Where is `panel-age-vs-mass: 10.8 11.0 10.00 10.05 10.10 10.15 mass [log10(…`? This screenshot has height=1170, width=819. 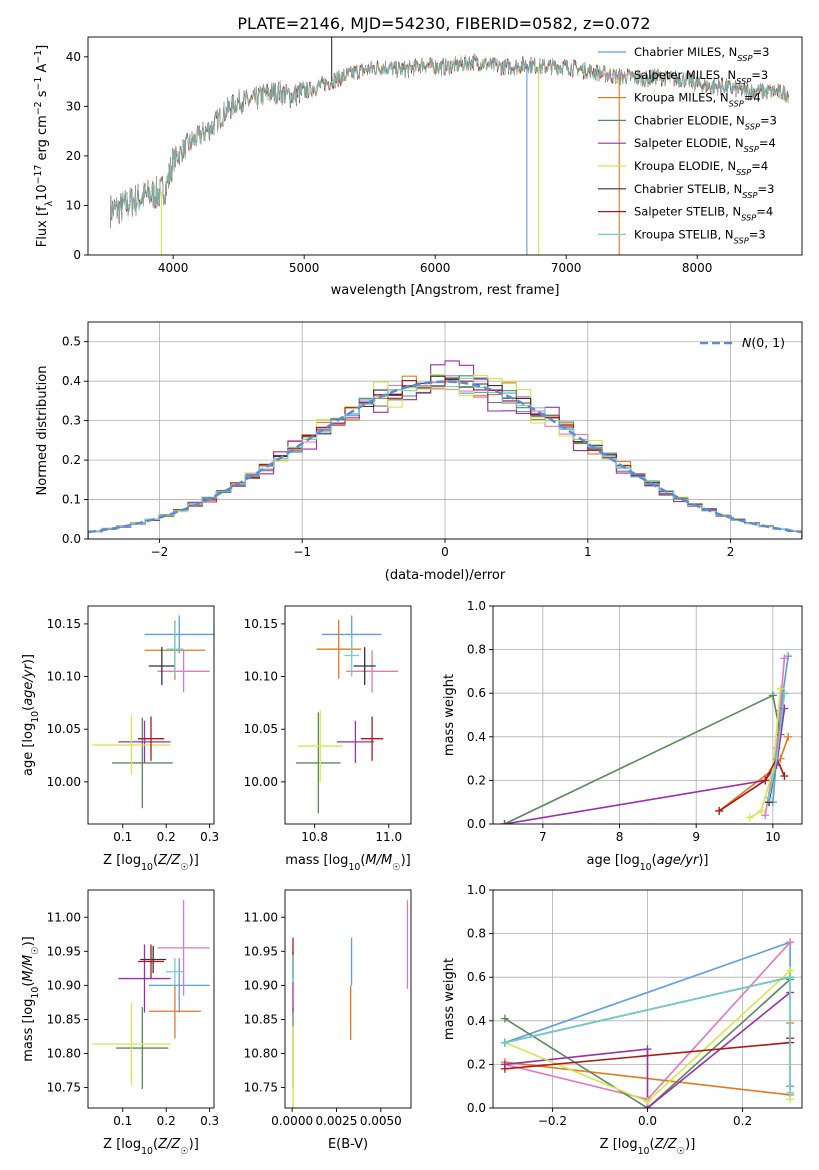 panel-age-vs-mass: 10.8 11.0 10.00 10.05 10.10 10.15 mass [log10(… is located at coordinates (328, 739).